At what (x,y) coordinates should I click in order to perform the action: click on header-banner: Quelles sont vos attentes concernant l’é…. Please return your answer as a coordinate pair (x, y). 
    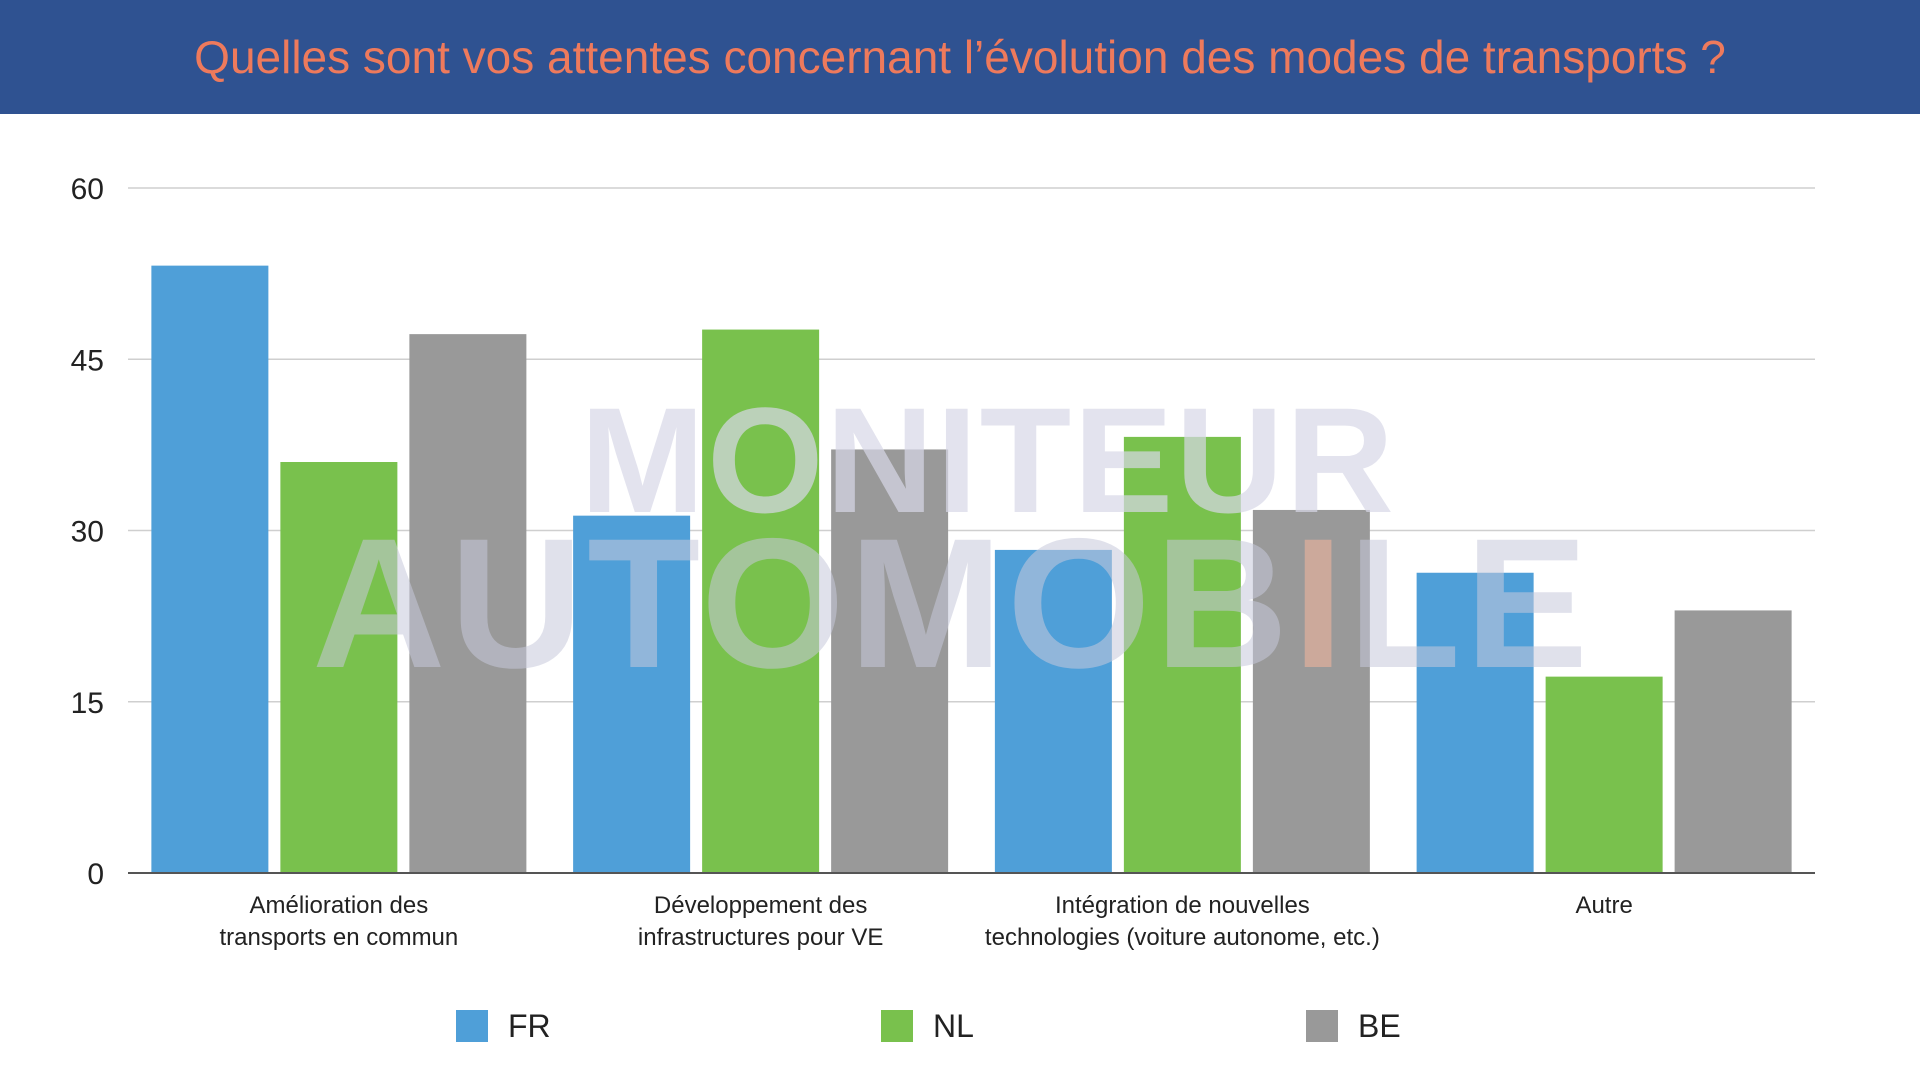
    Looking at the image, I should click on (960, 57).